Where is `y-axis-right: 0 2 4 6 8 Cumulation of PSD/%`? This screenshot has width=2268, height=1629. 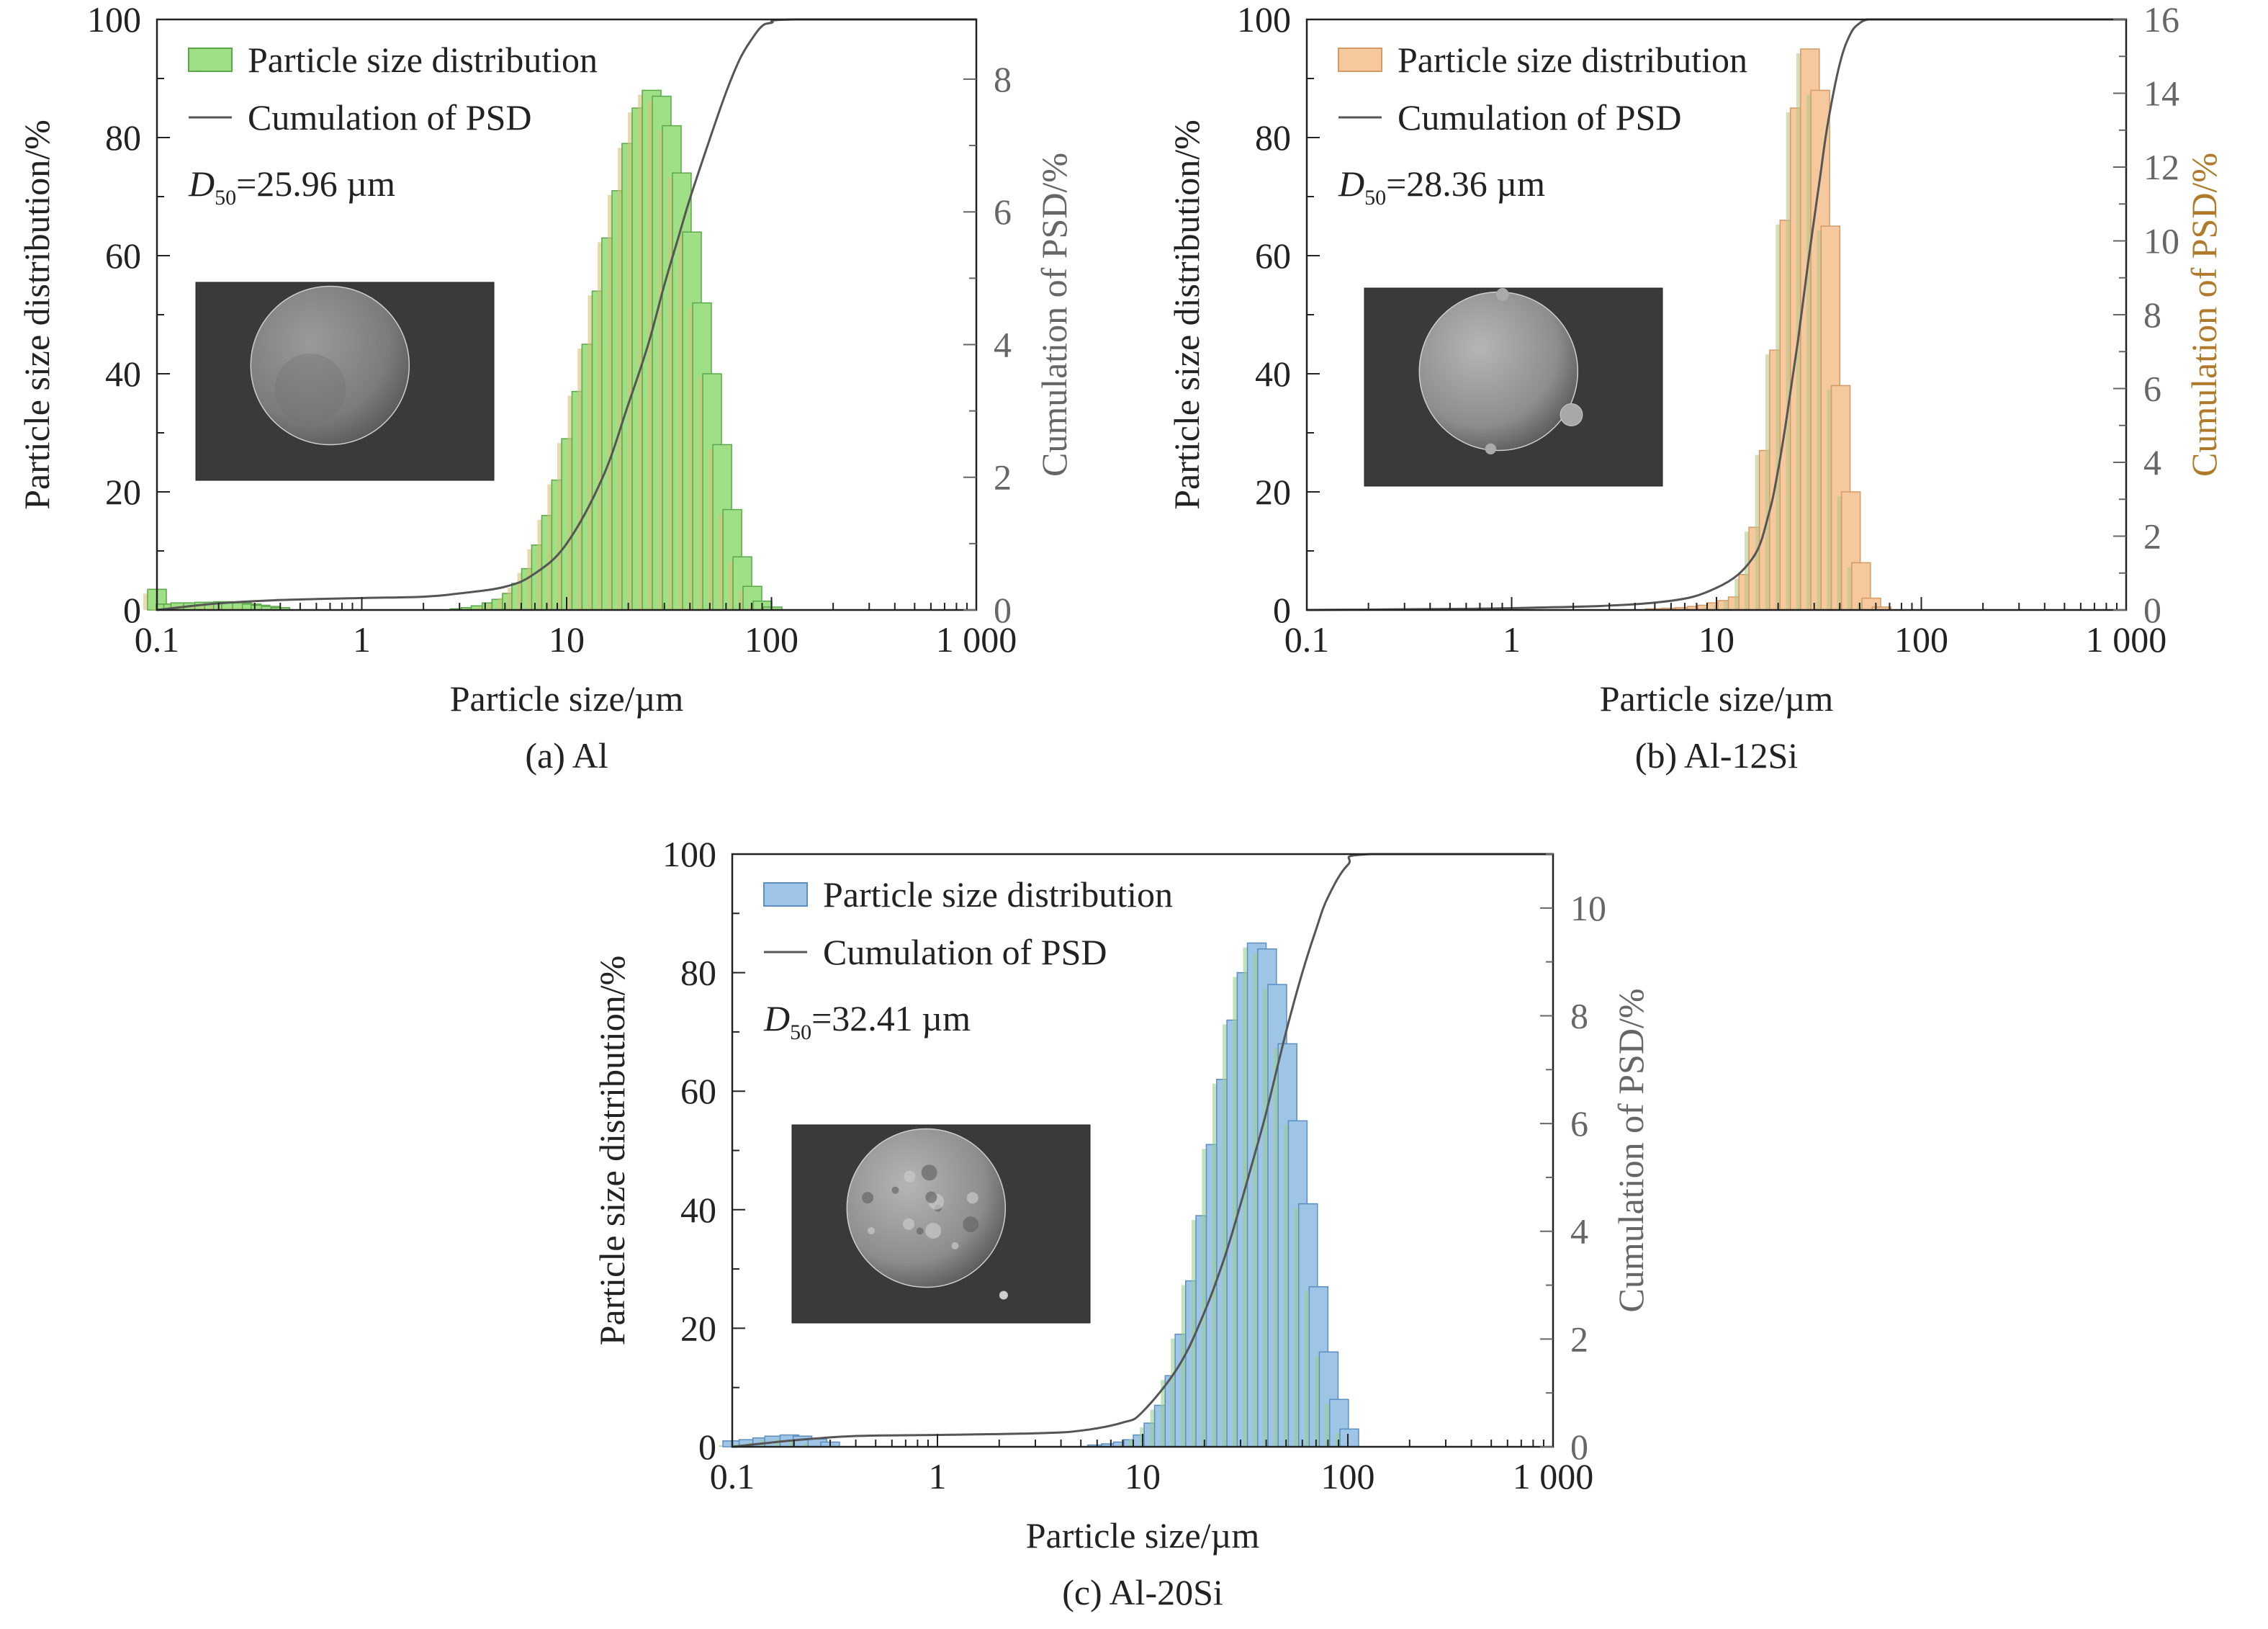 y-axis-right: 0 2 4 6 8 Cumulation of PSD/% is located at coordinates (1018, 344).